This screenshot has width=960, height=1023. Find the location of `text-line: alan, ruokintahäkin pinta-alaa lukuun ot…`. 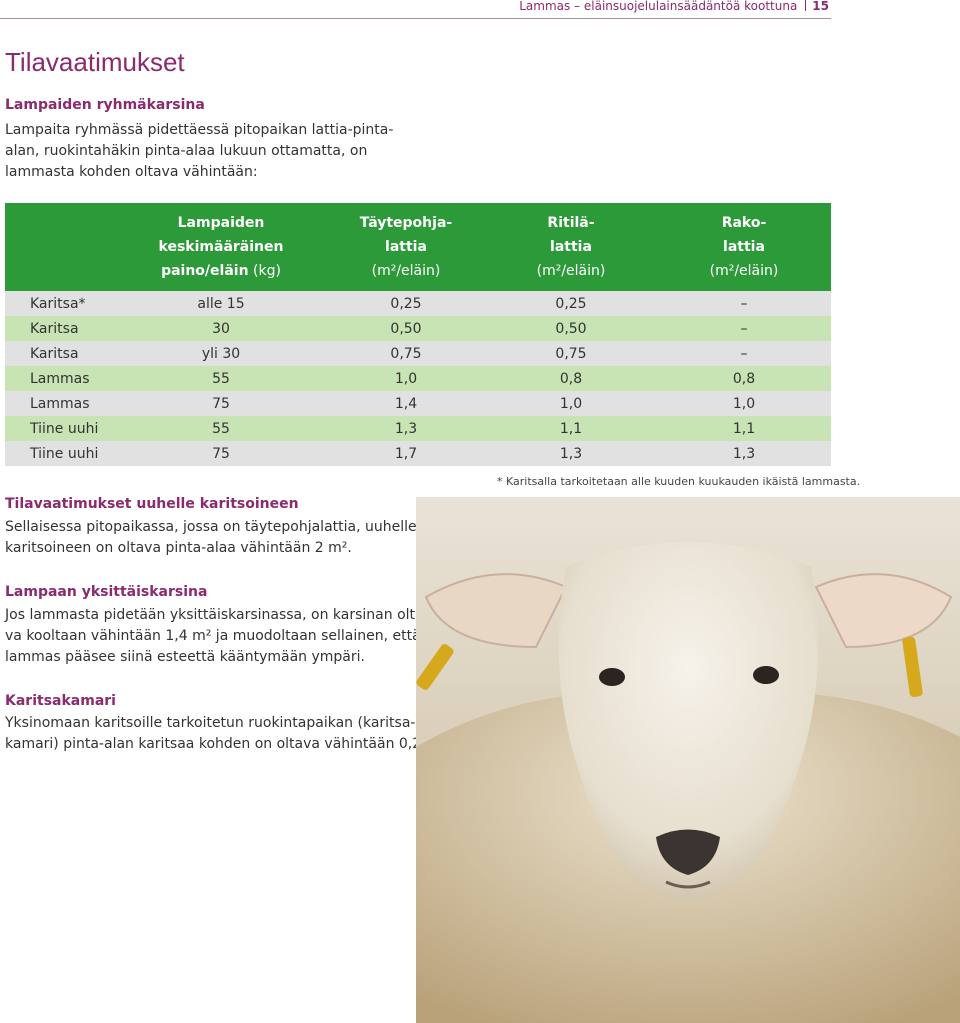

text-line: alan, ruokintahäkin pinta-alaa lukuun ot… is located at coordinates (186, 151).